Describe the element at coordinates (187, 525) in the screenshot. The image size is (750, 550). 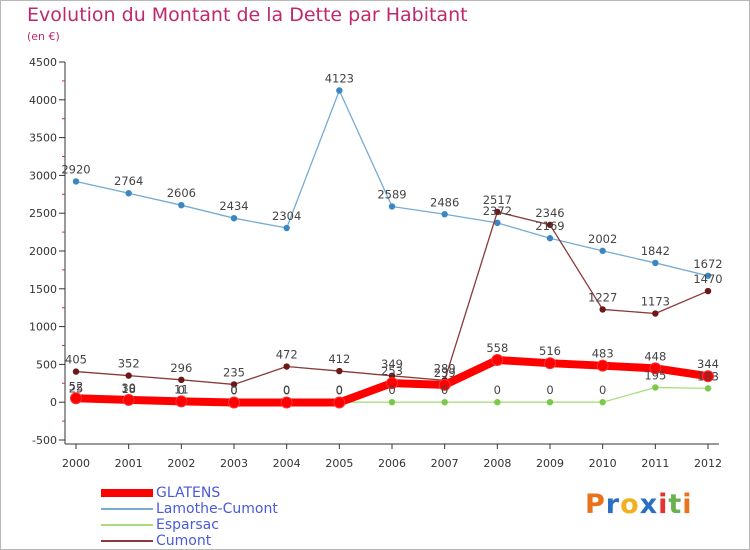
I see `legend-label: Esparsac` at that location.